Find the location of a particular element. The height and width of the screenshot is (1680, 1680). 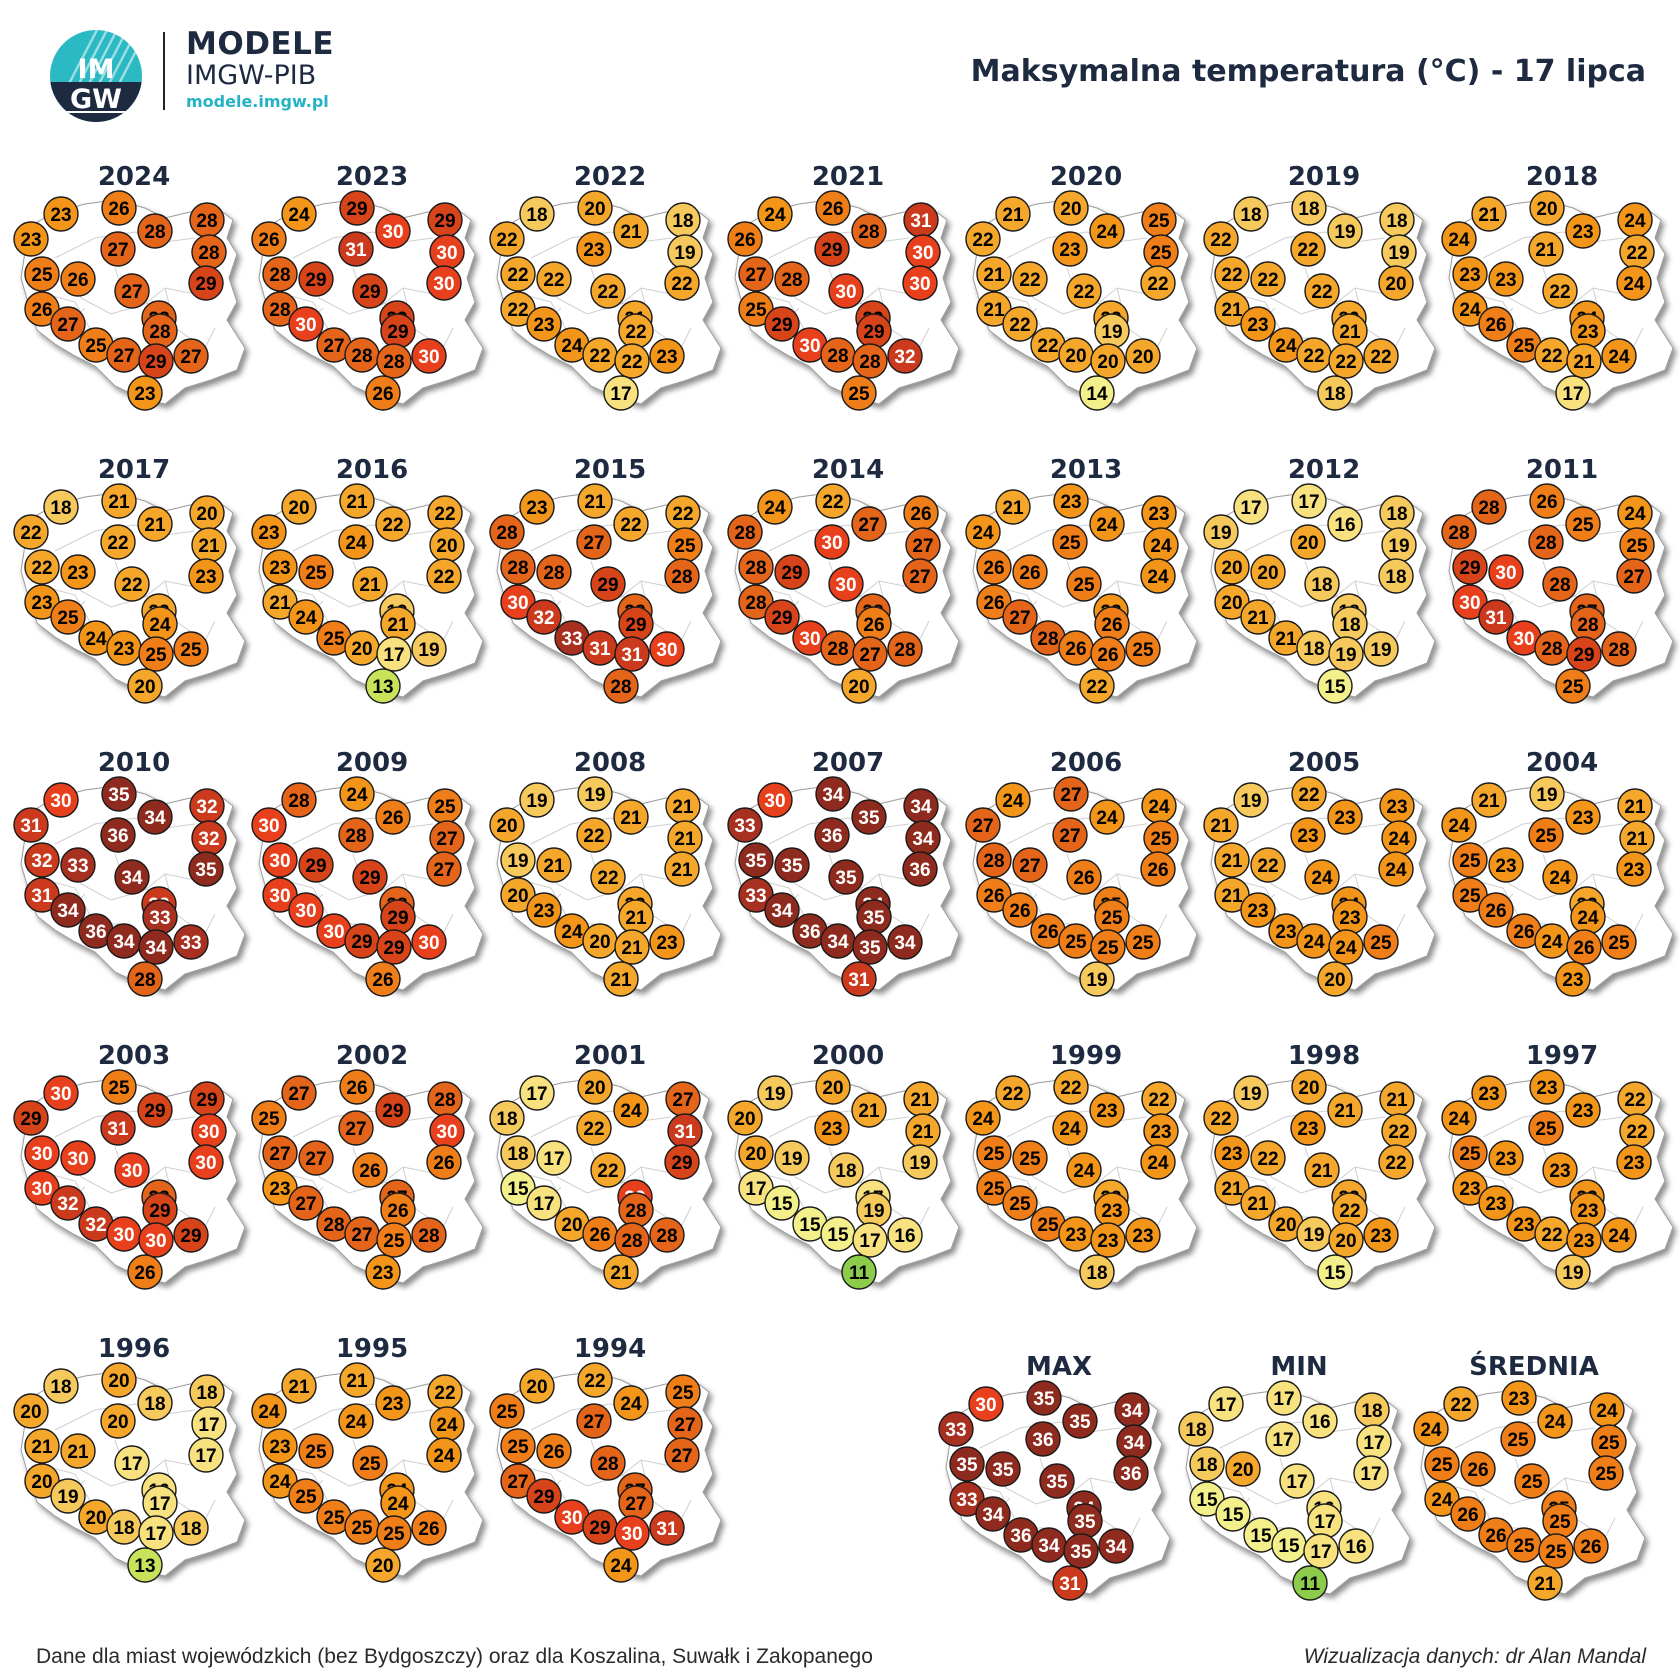

station-temperature: 17 is located at coordinates (755, 1189).